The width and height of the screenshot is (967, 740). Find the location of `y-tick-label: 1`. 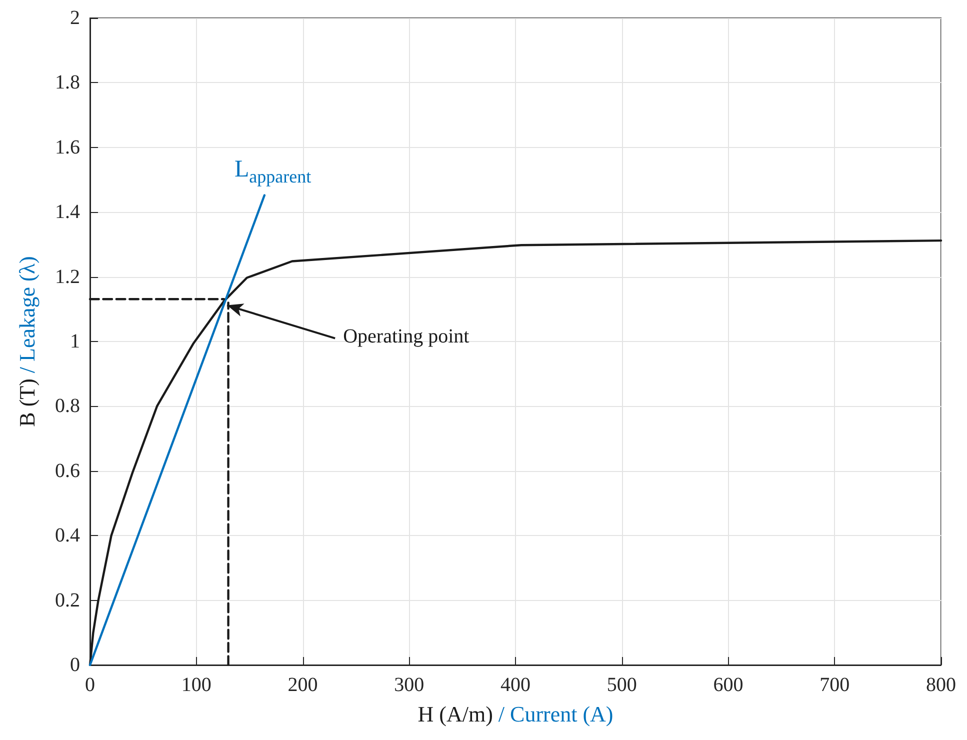

y-tick-label: 1 is located at coordinates (75, 341).